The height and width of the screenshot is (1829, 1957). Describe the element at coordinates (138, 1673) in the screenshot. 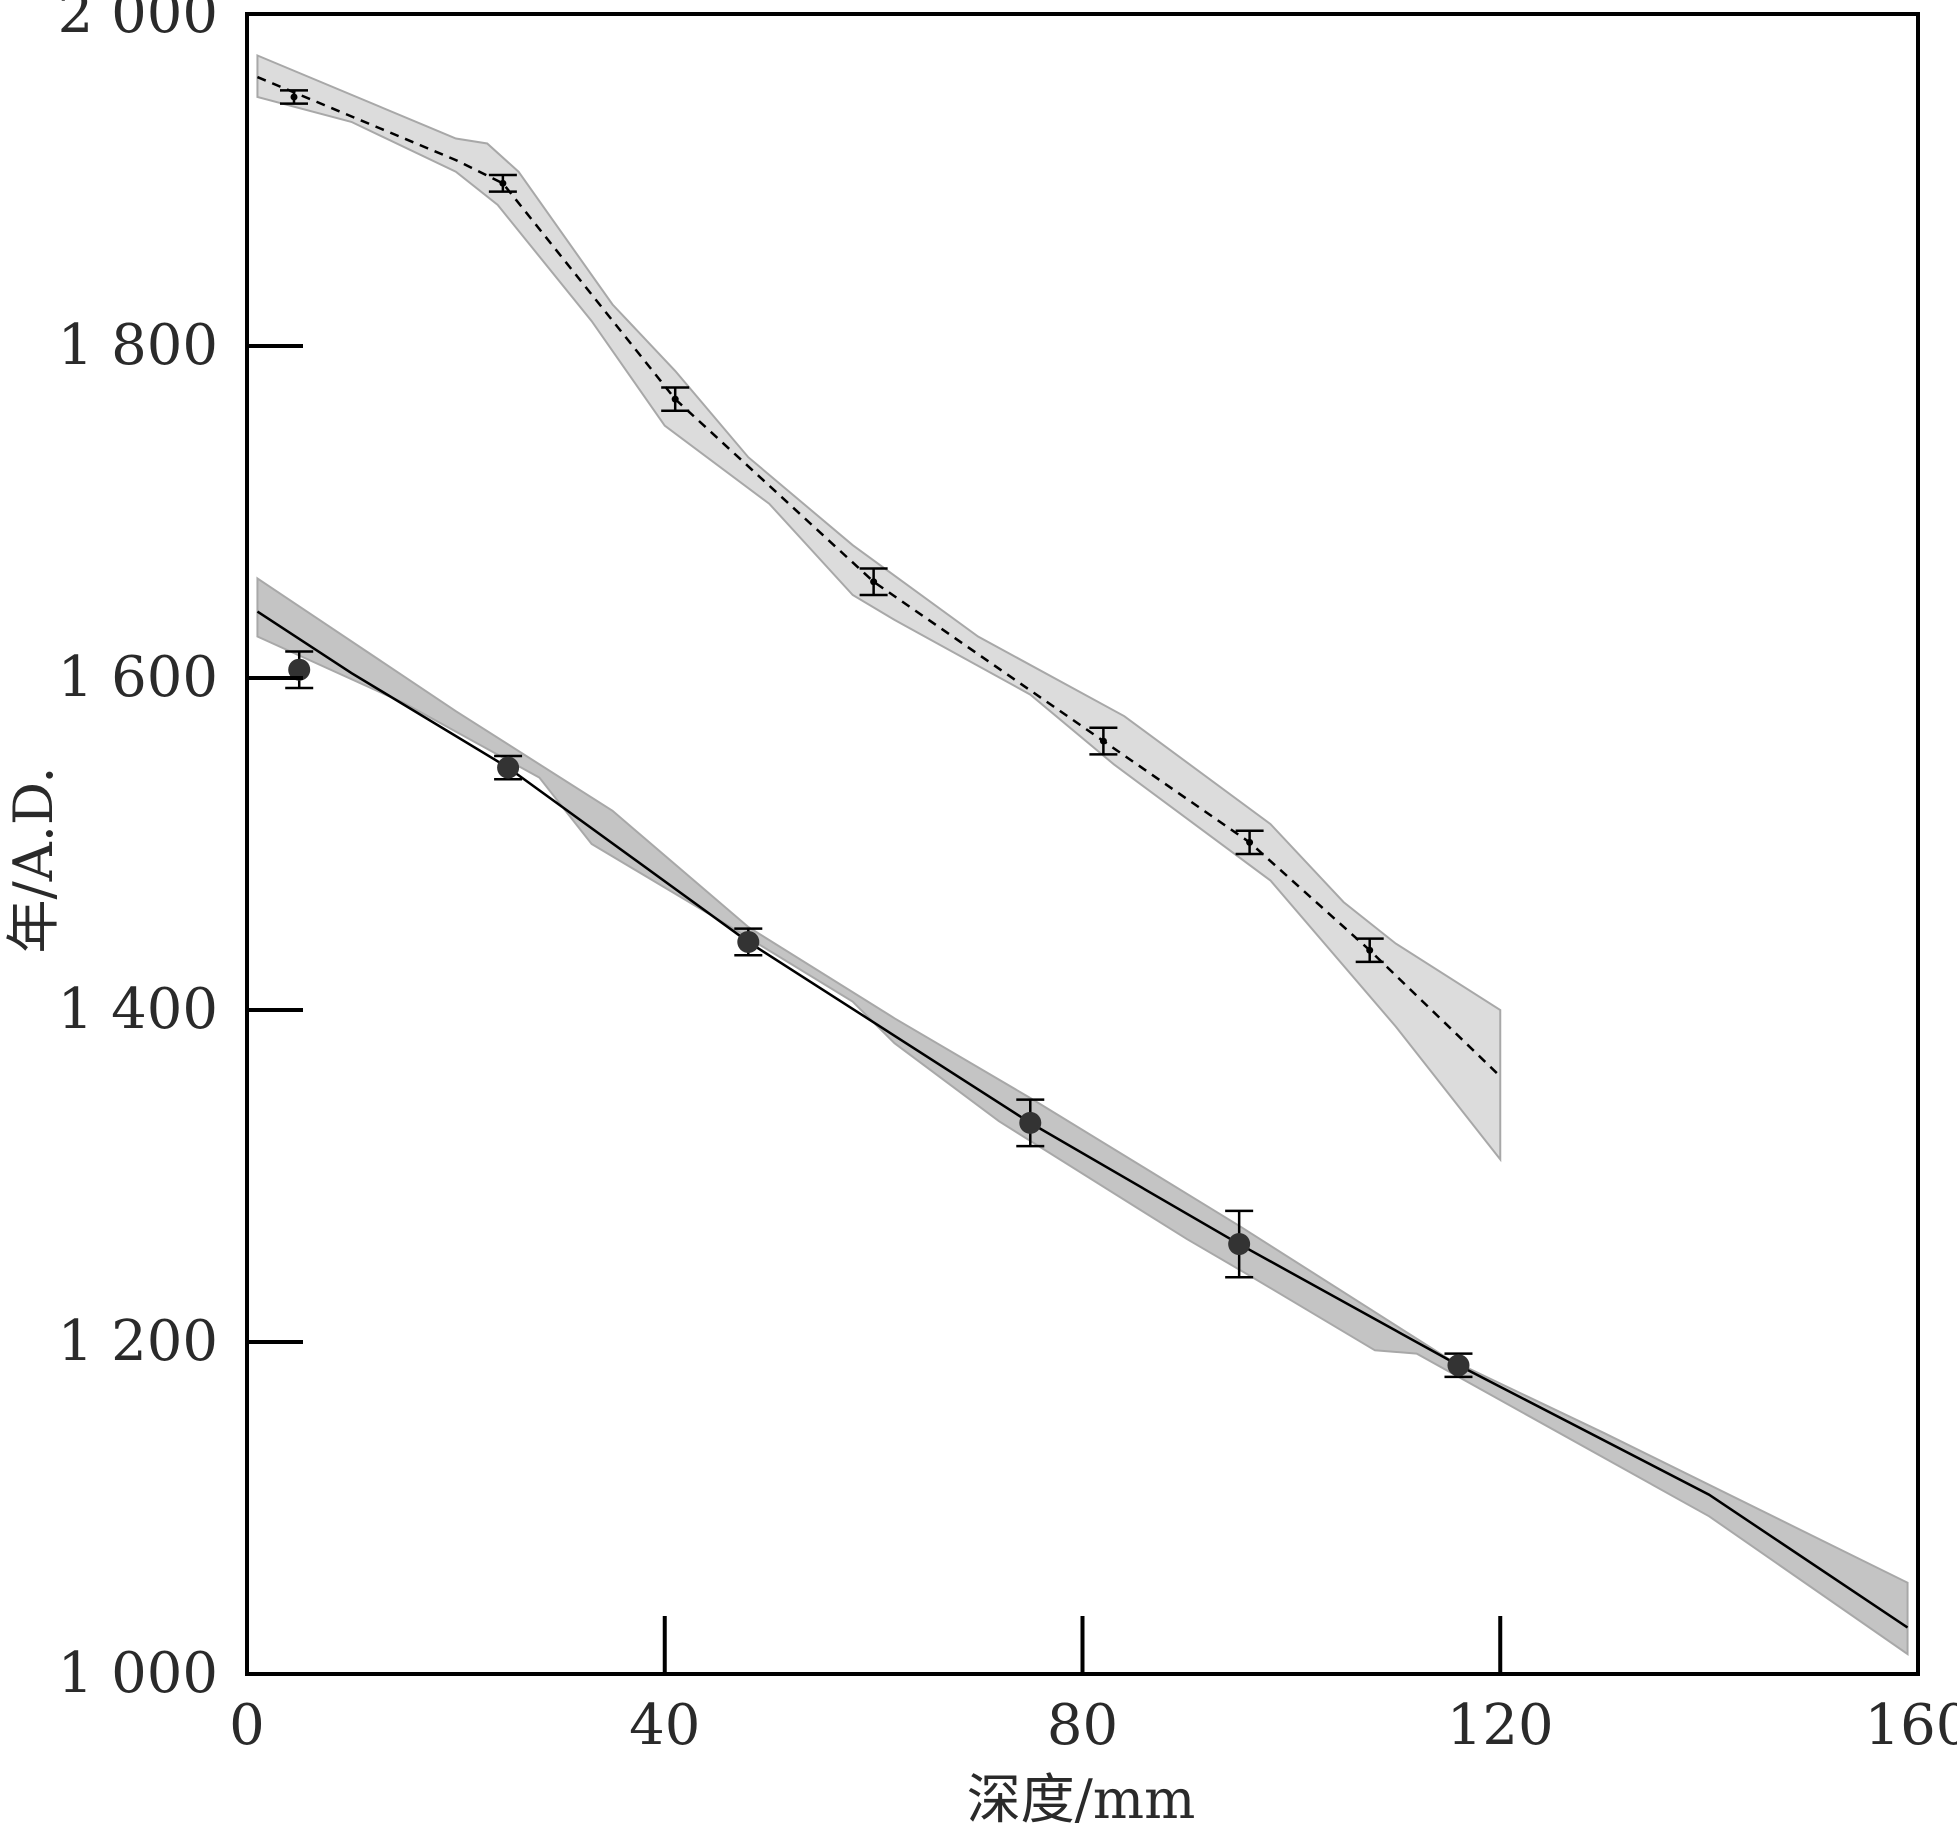

I see `y-tick-label: 1 000` at that location.